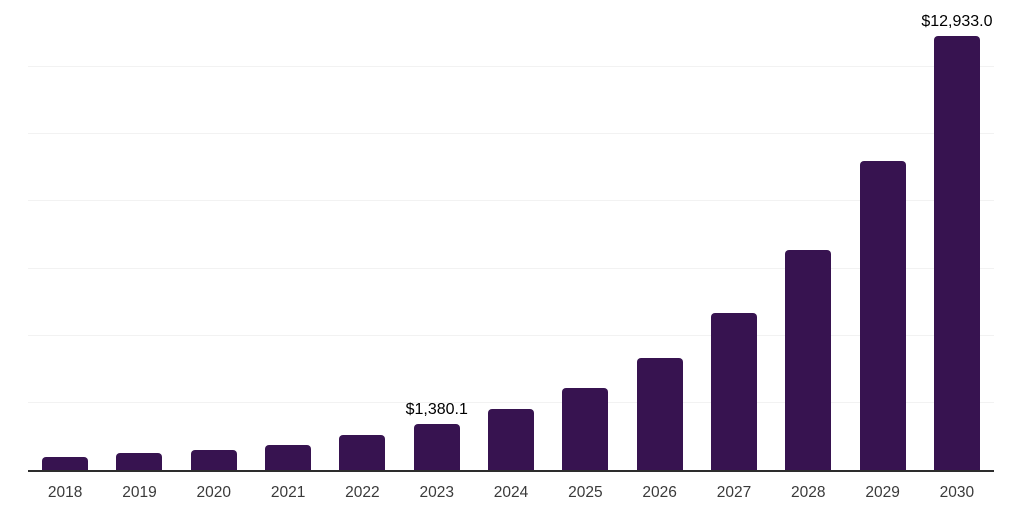  I want to click on bar-slot-2027, so click(734, 235).